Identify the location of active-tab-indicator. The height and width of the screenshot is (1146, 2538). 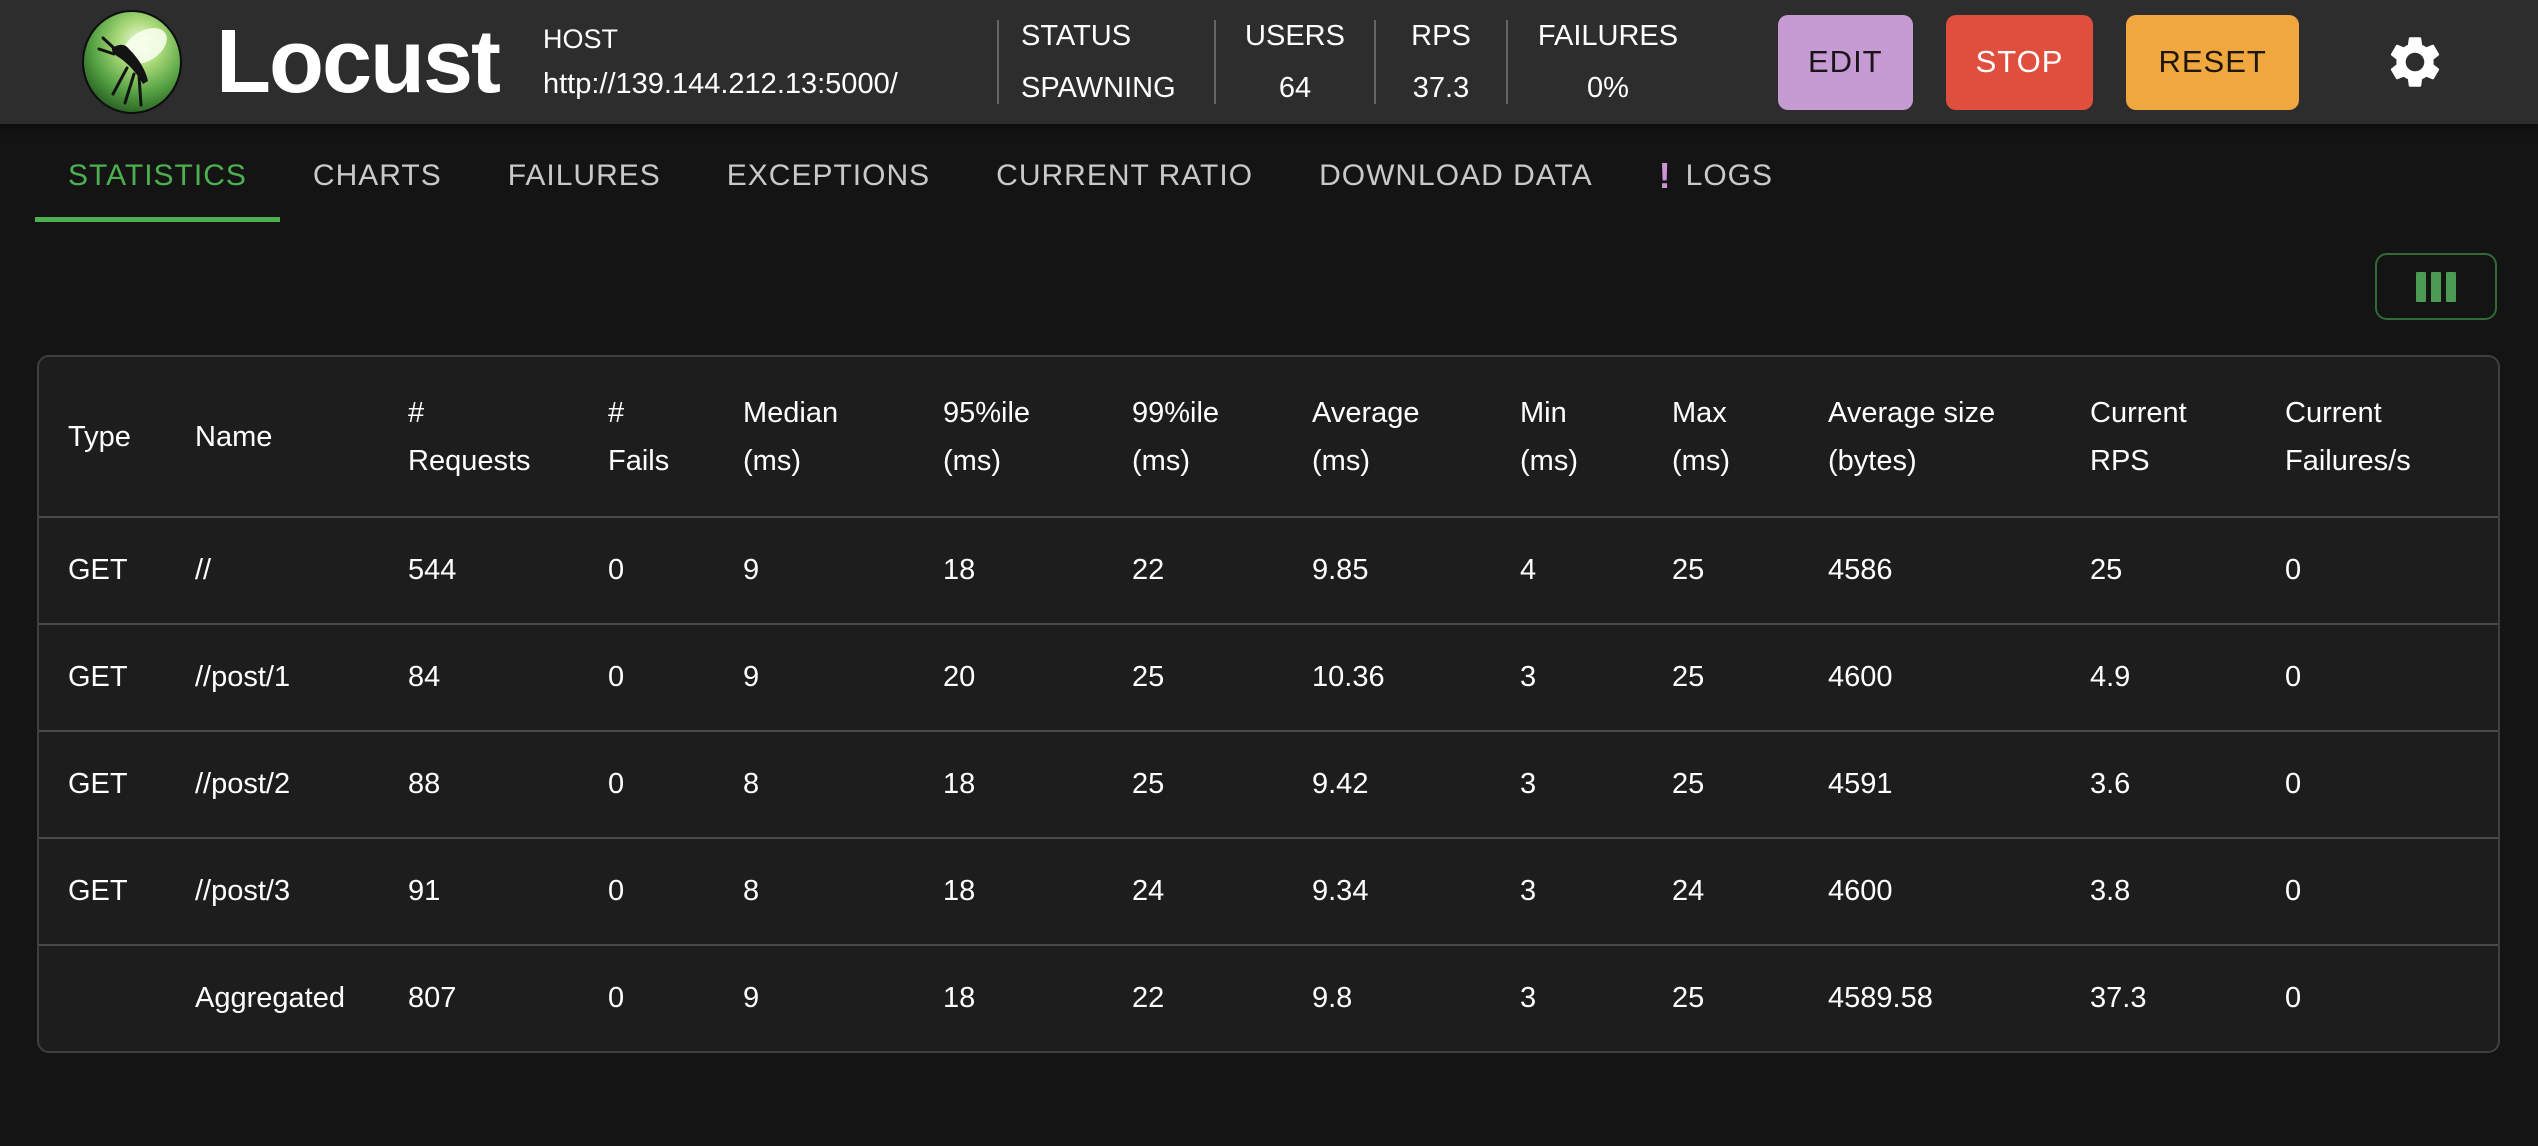
(157, 219).